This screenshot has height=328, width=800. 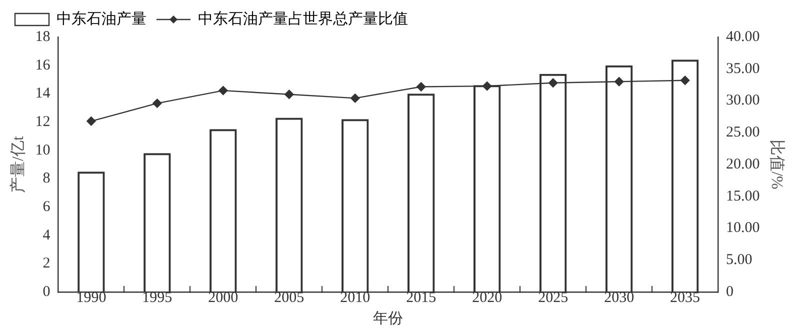 What do you see at coordinates (743, 100) in the screenshot?
I see `y2-tick-label: 30.00` at bounding box center [743, 100].